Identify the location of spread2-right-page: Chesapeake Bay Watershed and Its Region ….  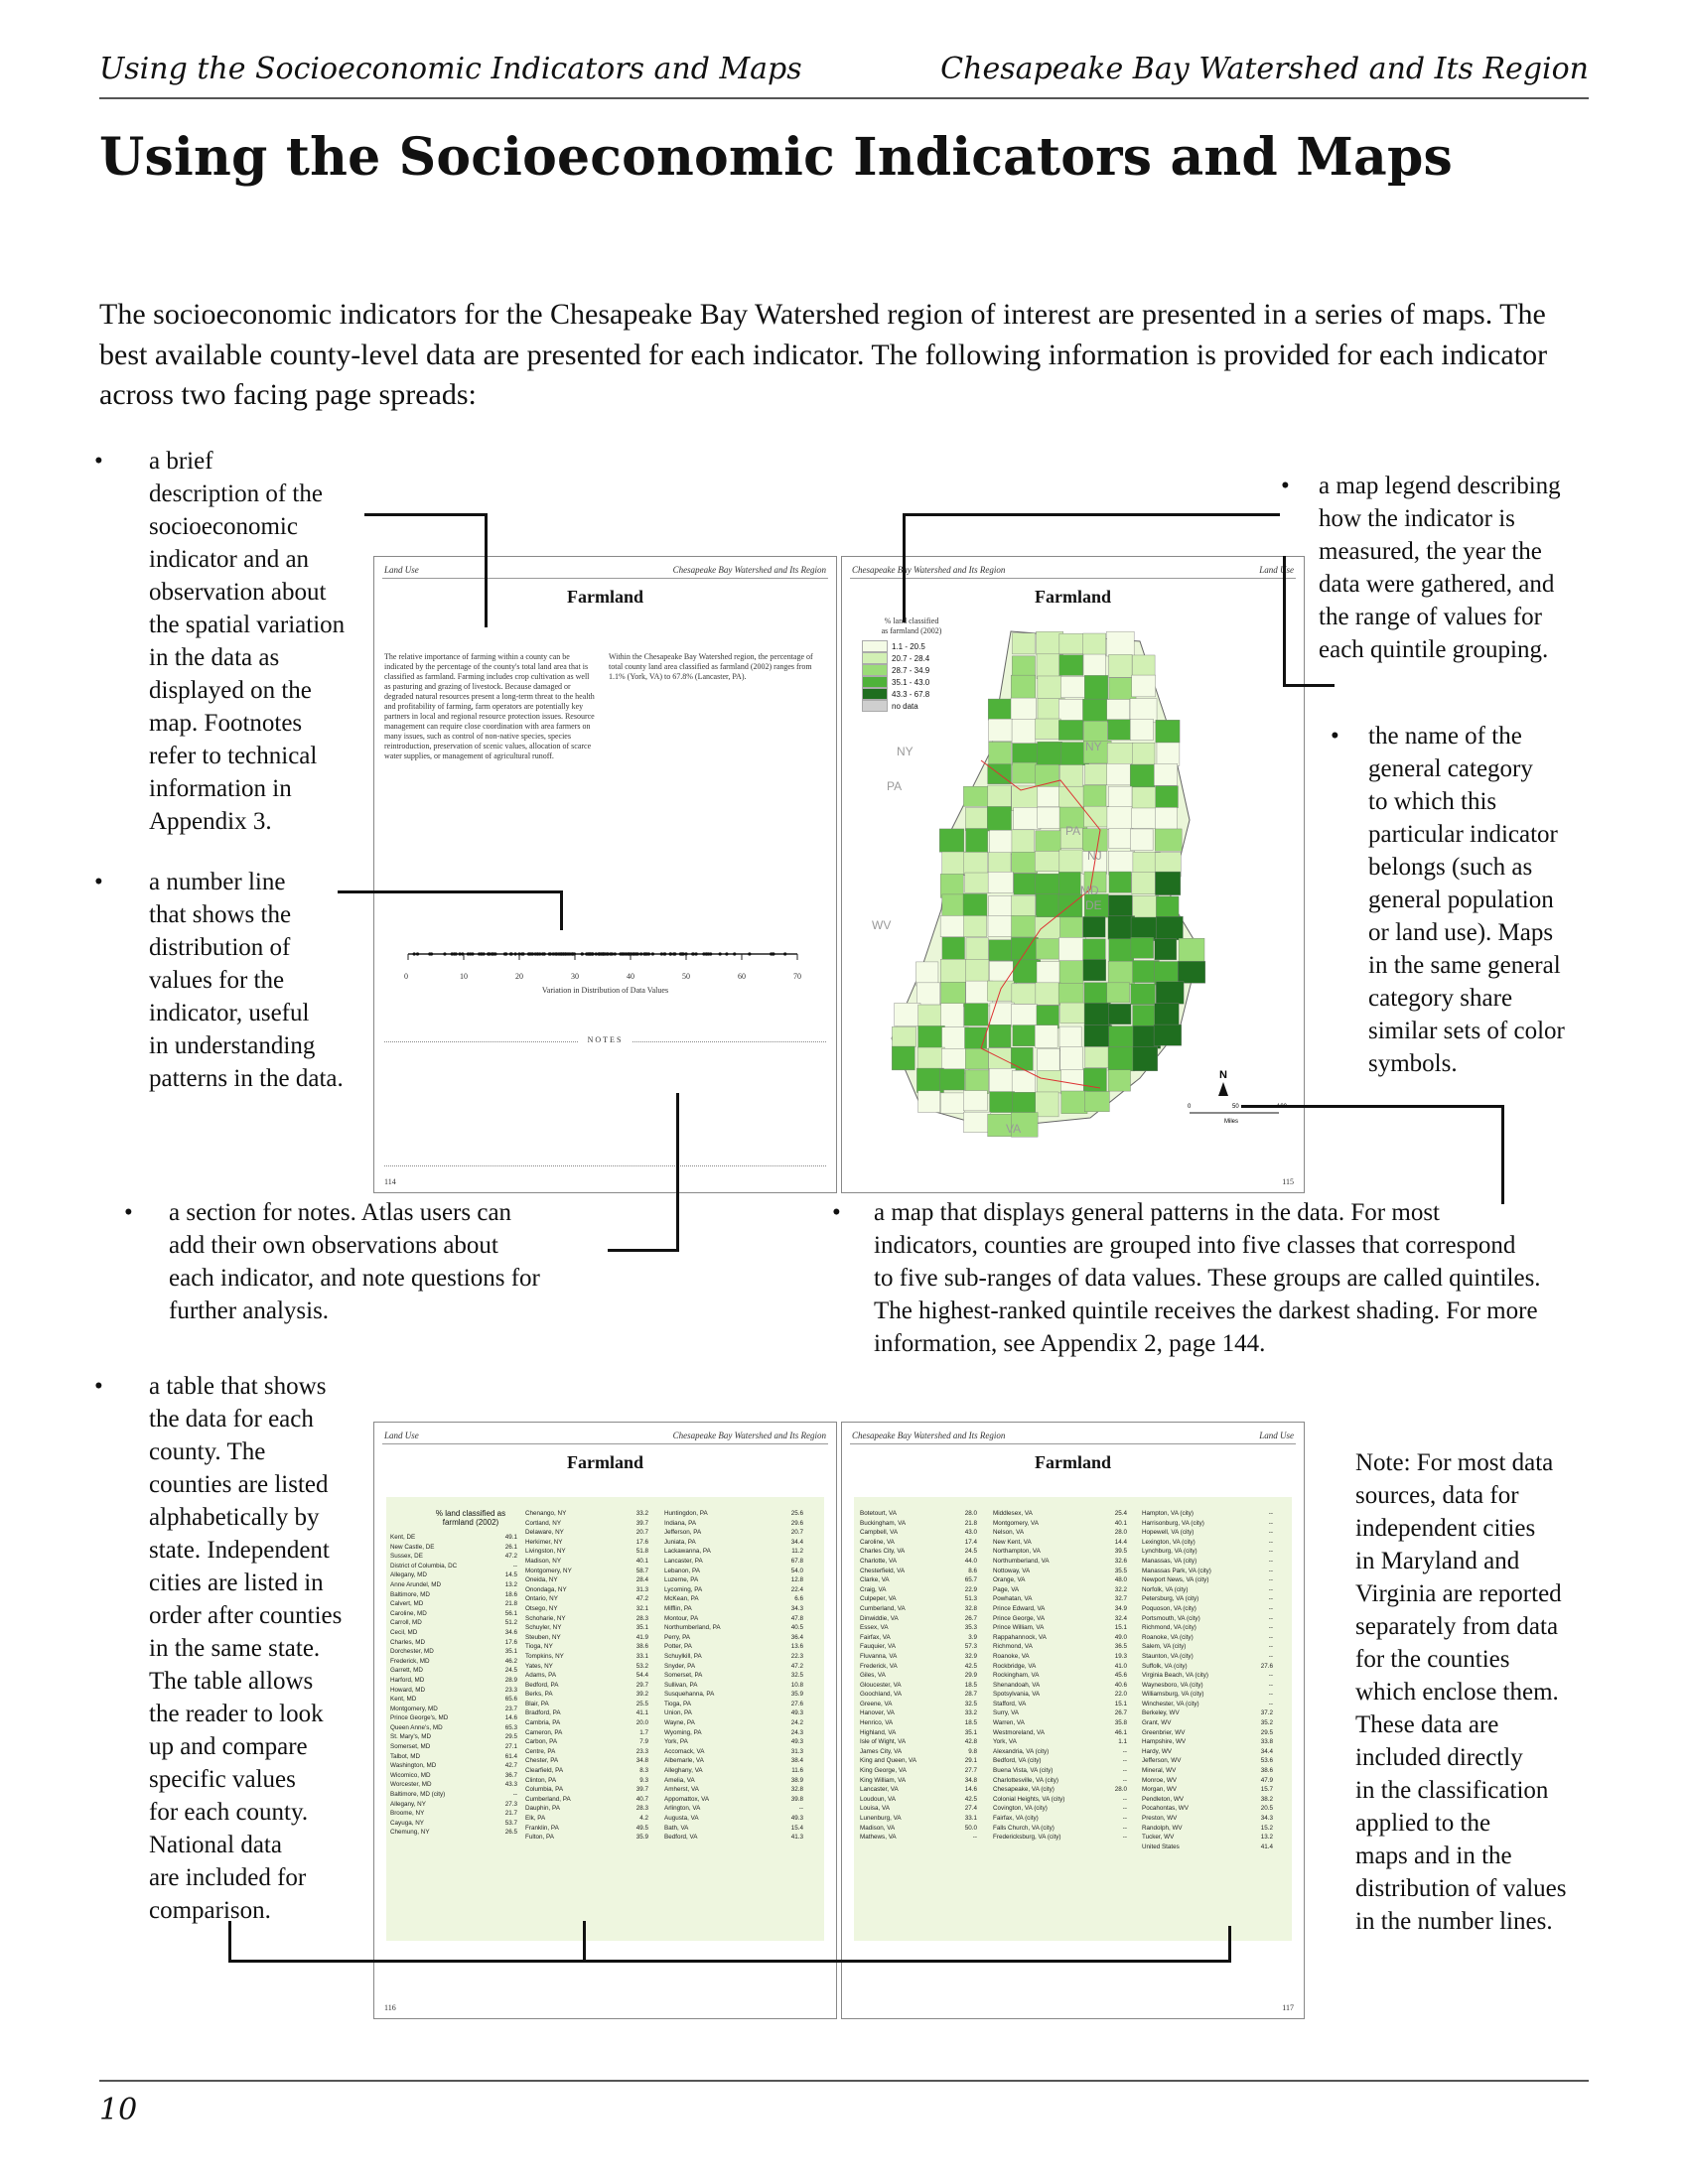
(1073, 1720).